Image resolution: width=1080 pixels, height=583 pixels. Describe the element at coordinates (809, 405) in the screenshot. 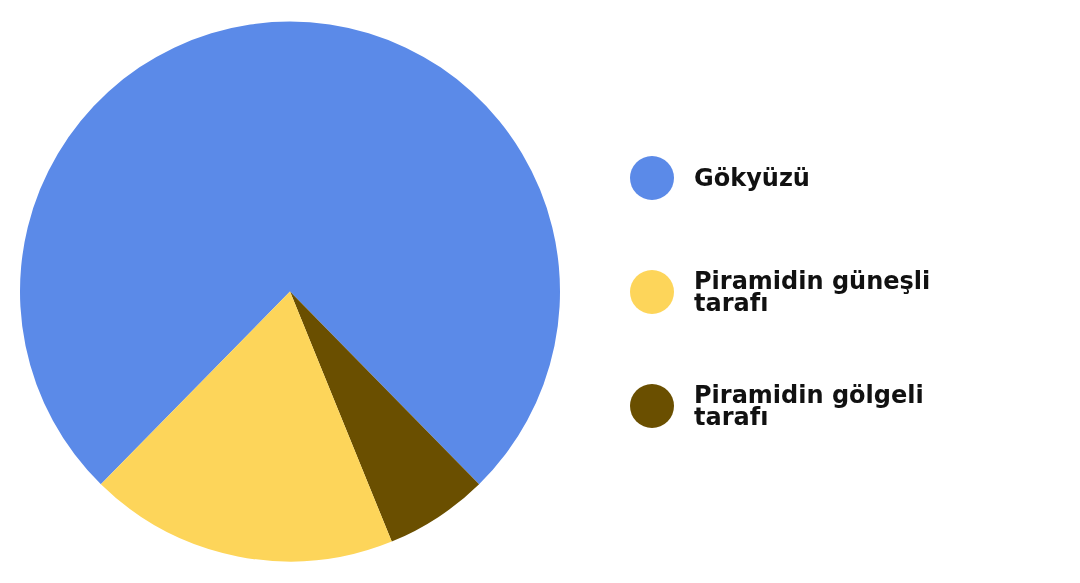

I see `legend-label: Piramidin gölgeli tarafı` at that location.